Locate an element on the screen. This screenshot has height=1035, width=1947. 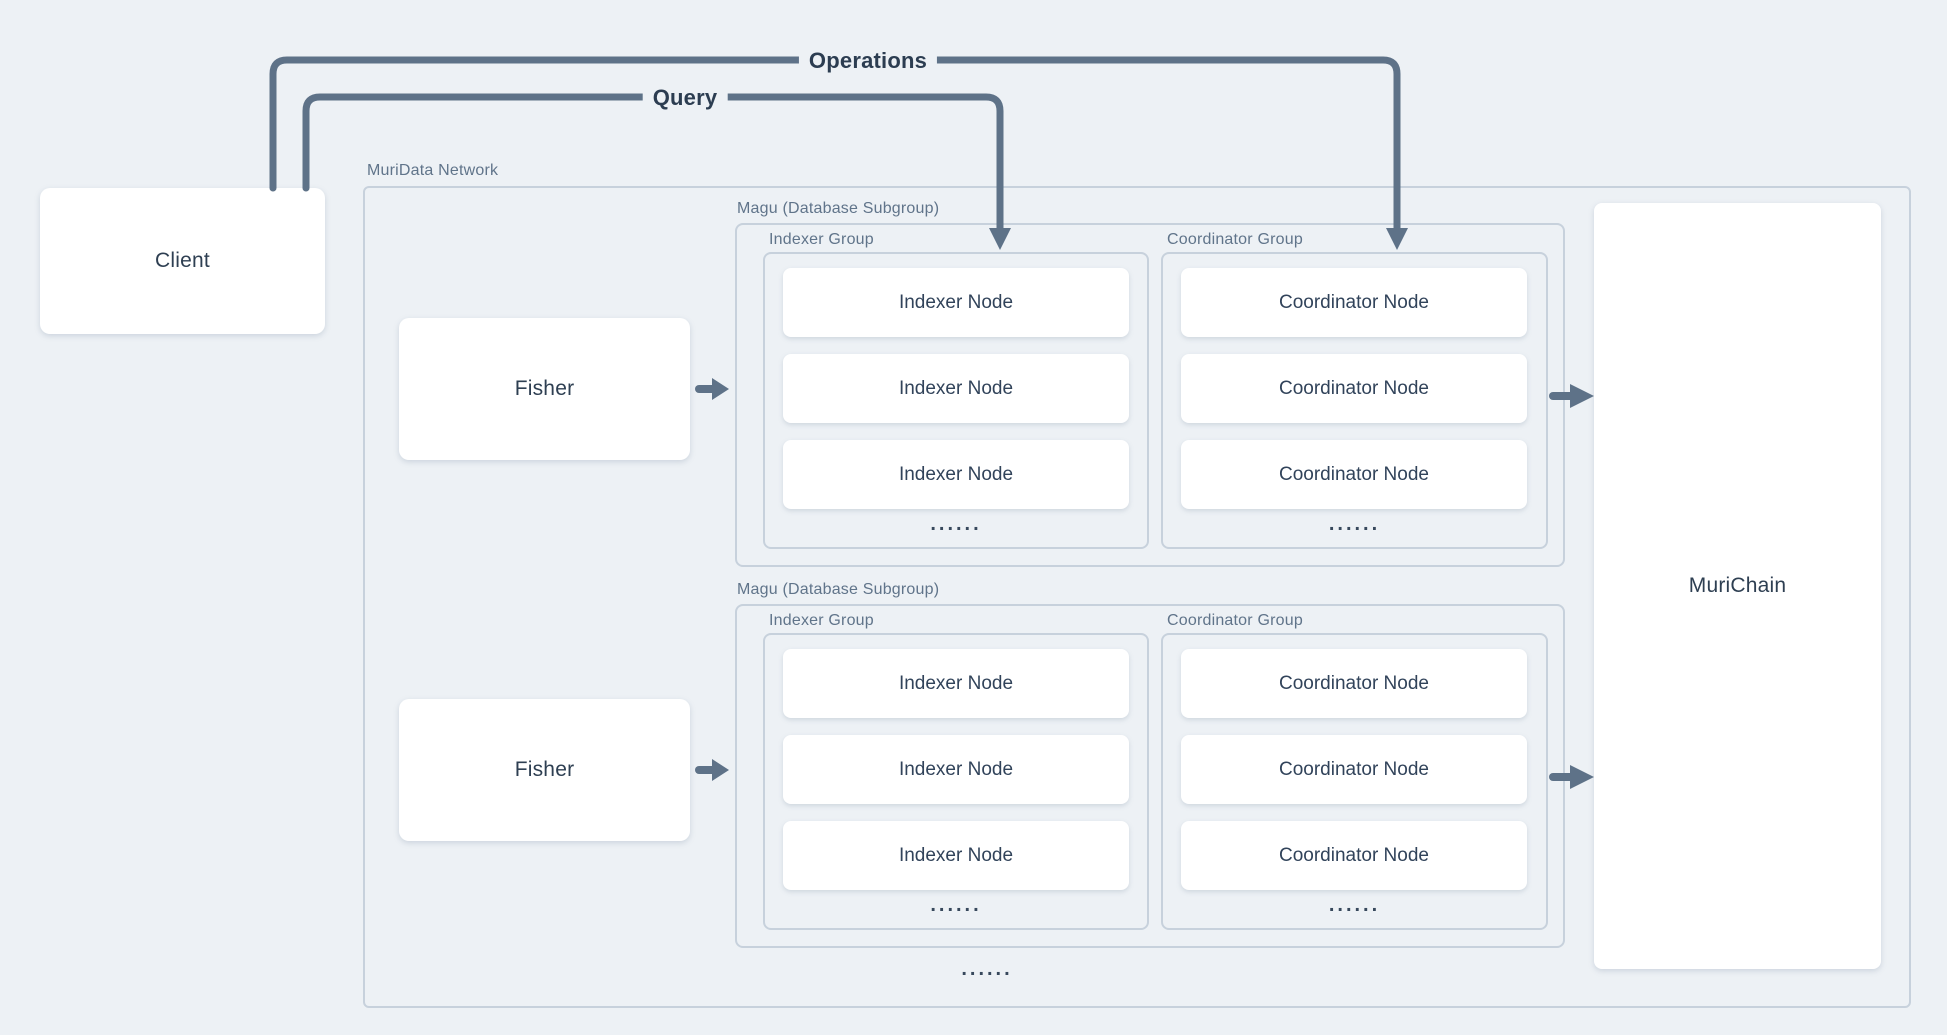
murichain-box: MuriChain is located at coordinates (1737, 586).